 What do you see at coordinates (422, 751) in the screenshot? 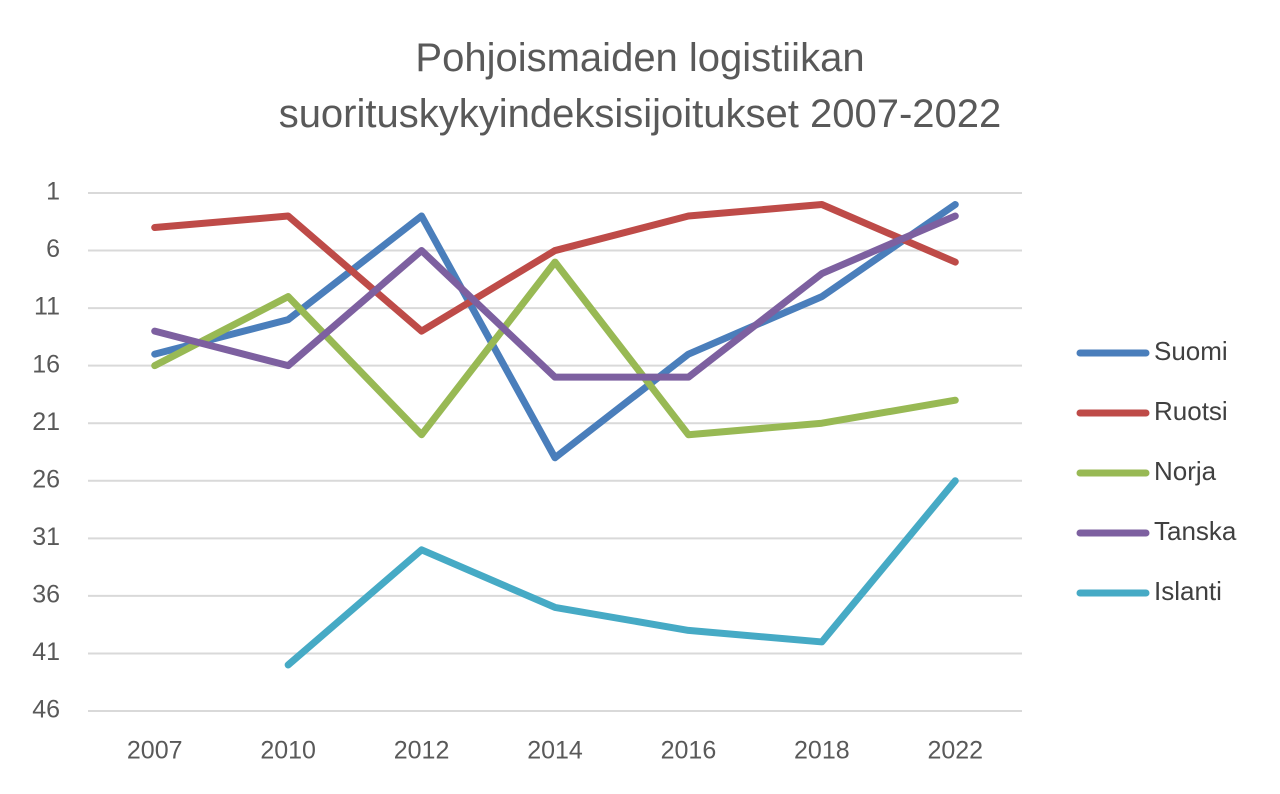
I see `x-tick-label: 2012` at bounding box center [422, 751].